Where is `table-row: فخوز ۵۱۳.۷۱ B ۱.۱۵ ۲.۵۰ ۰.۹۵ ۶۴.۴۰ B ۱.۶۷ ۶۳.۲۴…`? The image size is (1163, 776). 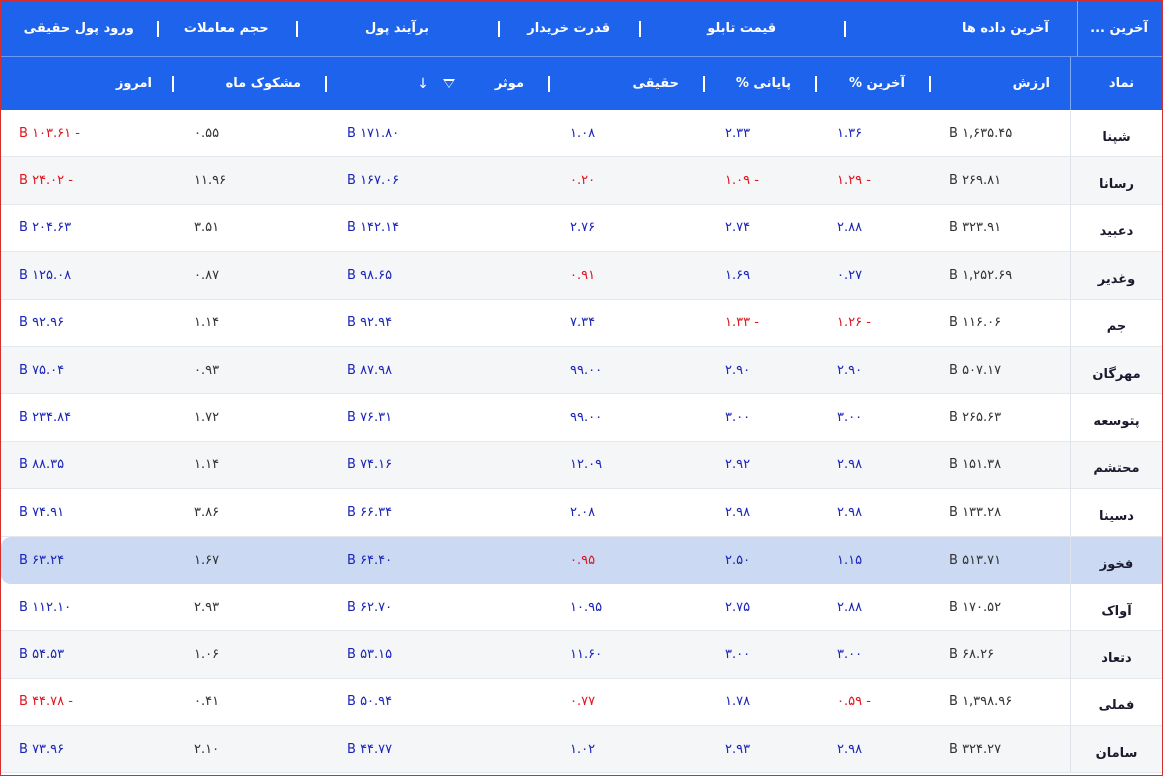
table-row: فخوز ۵۱۳.۷۱ B ۱.۱۵ ۲.۵۰ ۰.۹۵ ۶۴.۴۰ B ۱.۶۷ ۶۳.۲۴… is located at coordinates (581, 560).